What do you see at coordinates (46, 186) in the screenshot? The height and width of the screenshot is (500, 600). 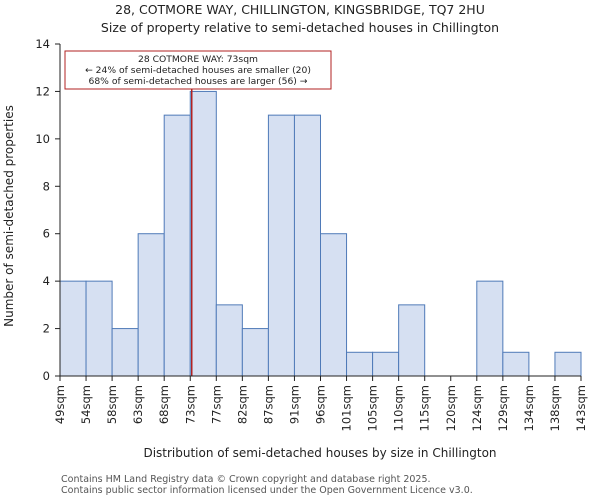 I see `y-tick-label: 8` at bounding box center [46, 186].